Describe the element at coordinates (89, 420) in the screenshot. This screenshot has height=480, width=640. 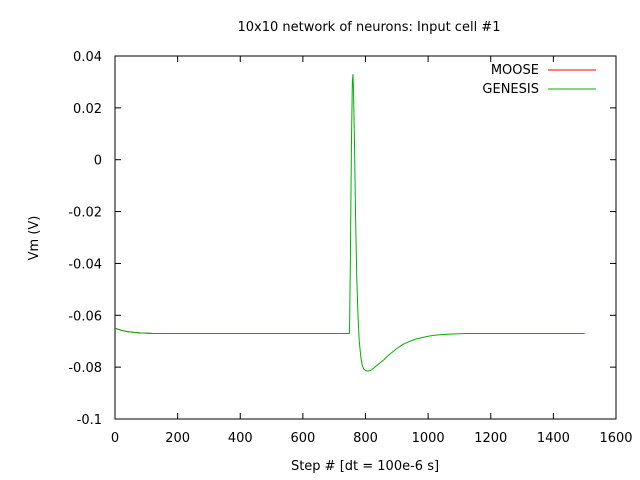
I see `y-tick-label: -0.1` at that location.